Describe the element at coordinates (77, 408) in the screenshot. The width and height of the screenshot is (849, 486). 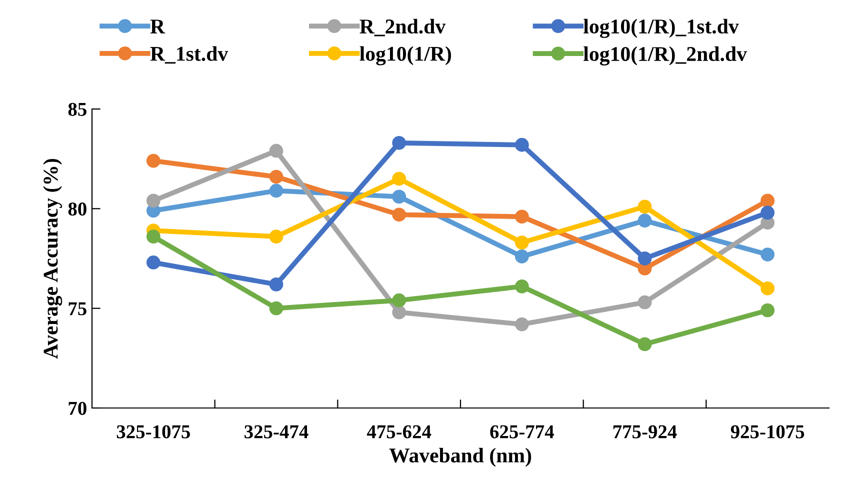
I see `y-tick-label: 70` at that location.